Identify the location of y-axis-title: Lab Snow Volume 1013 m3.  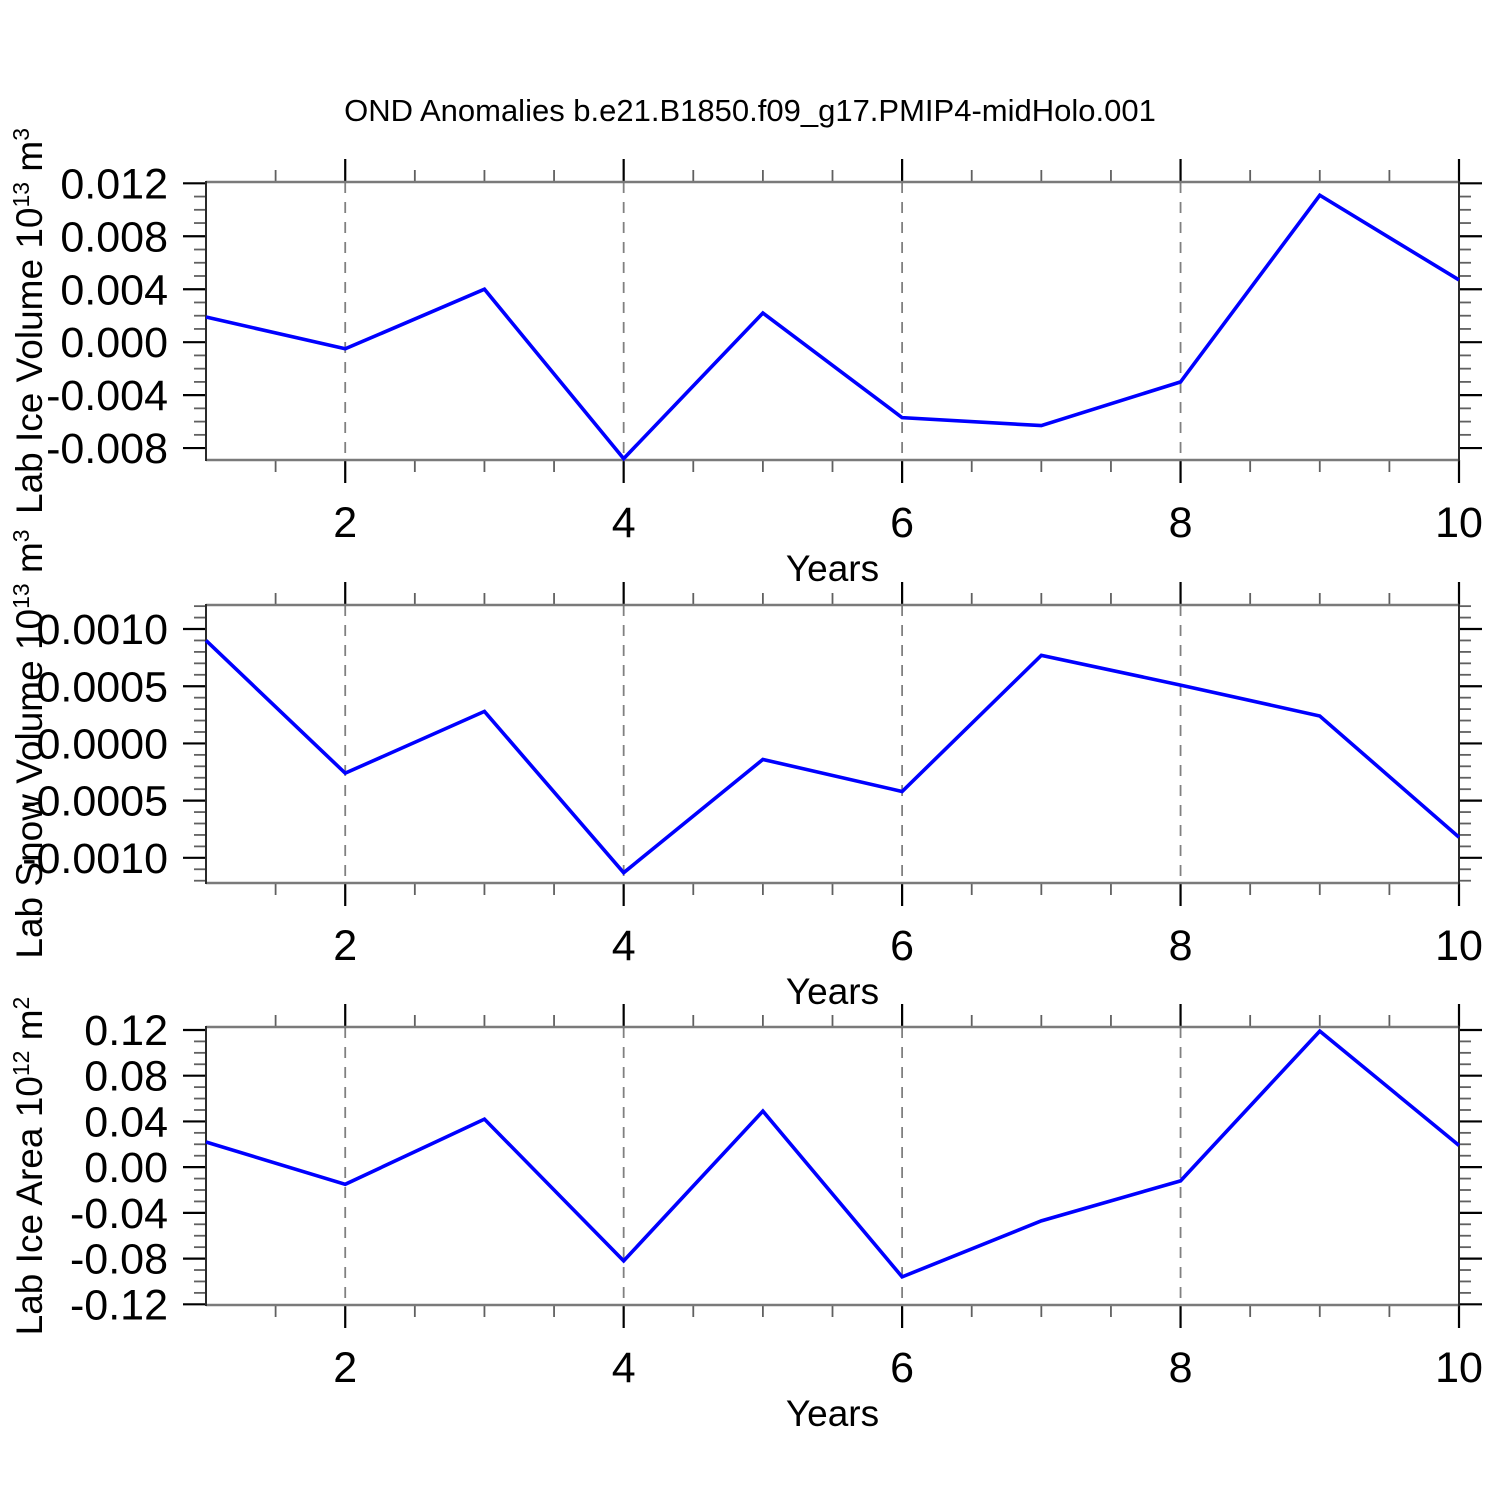
(29, 743).